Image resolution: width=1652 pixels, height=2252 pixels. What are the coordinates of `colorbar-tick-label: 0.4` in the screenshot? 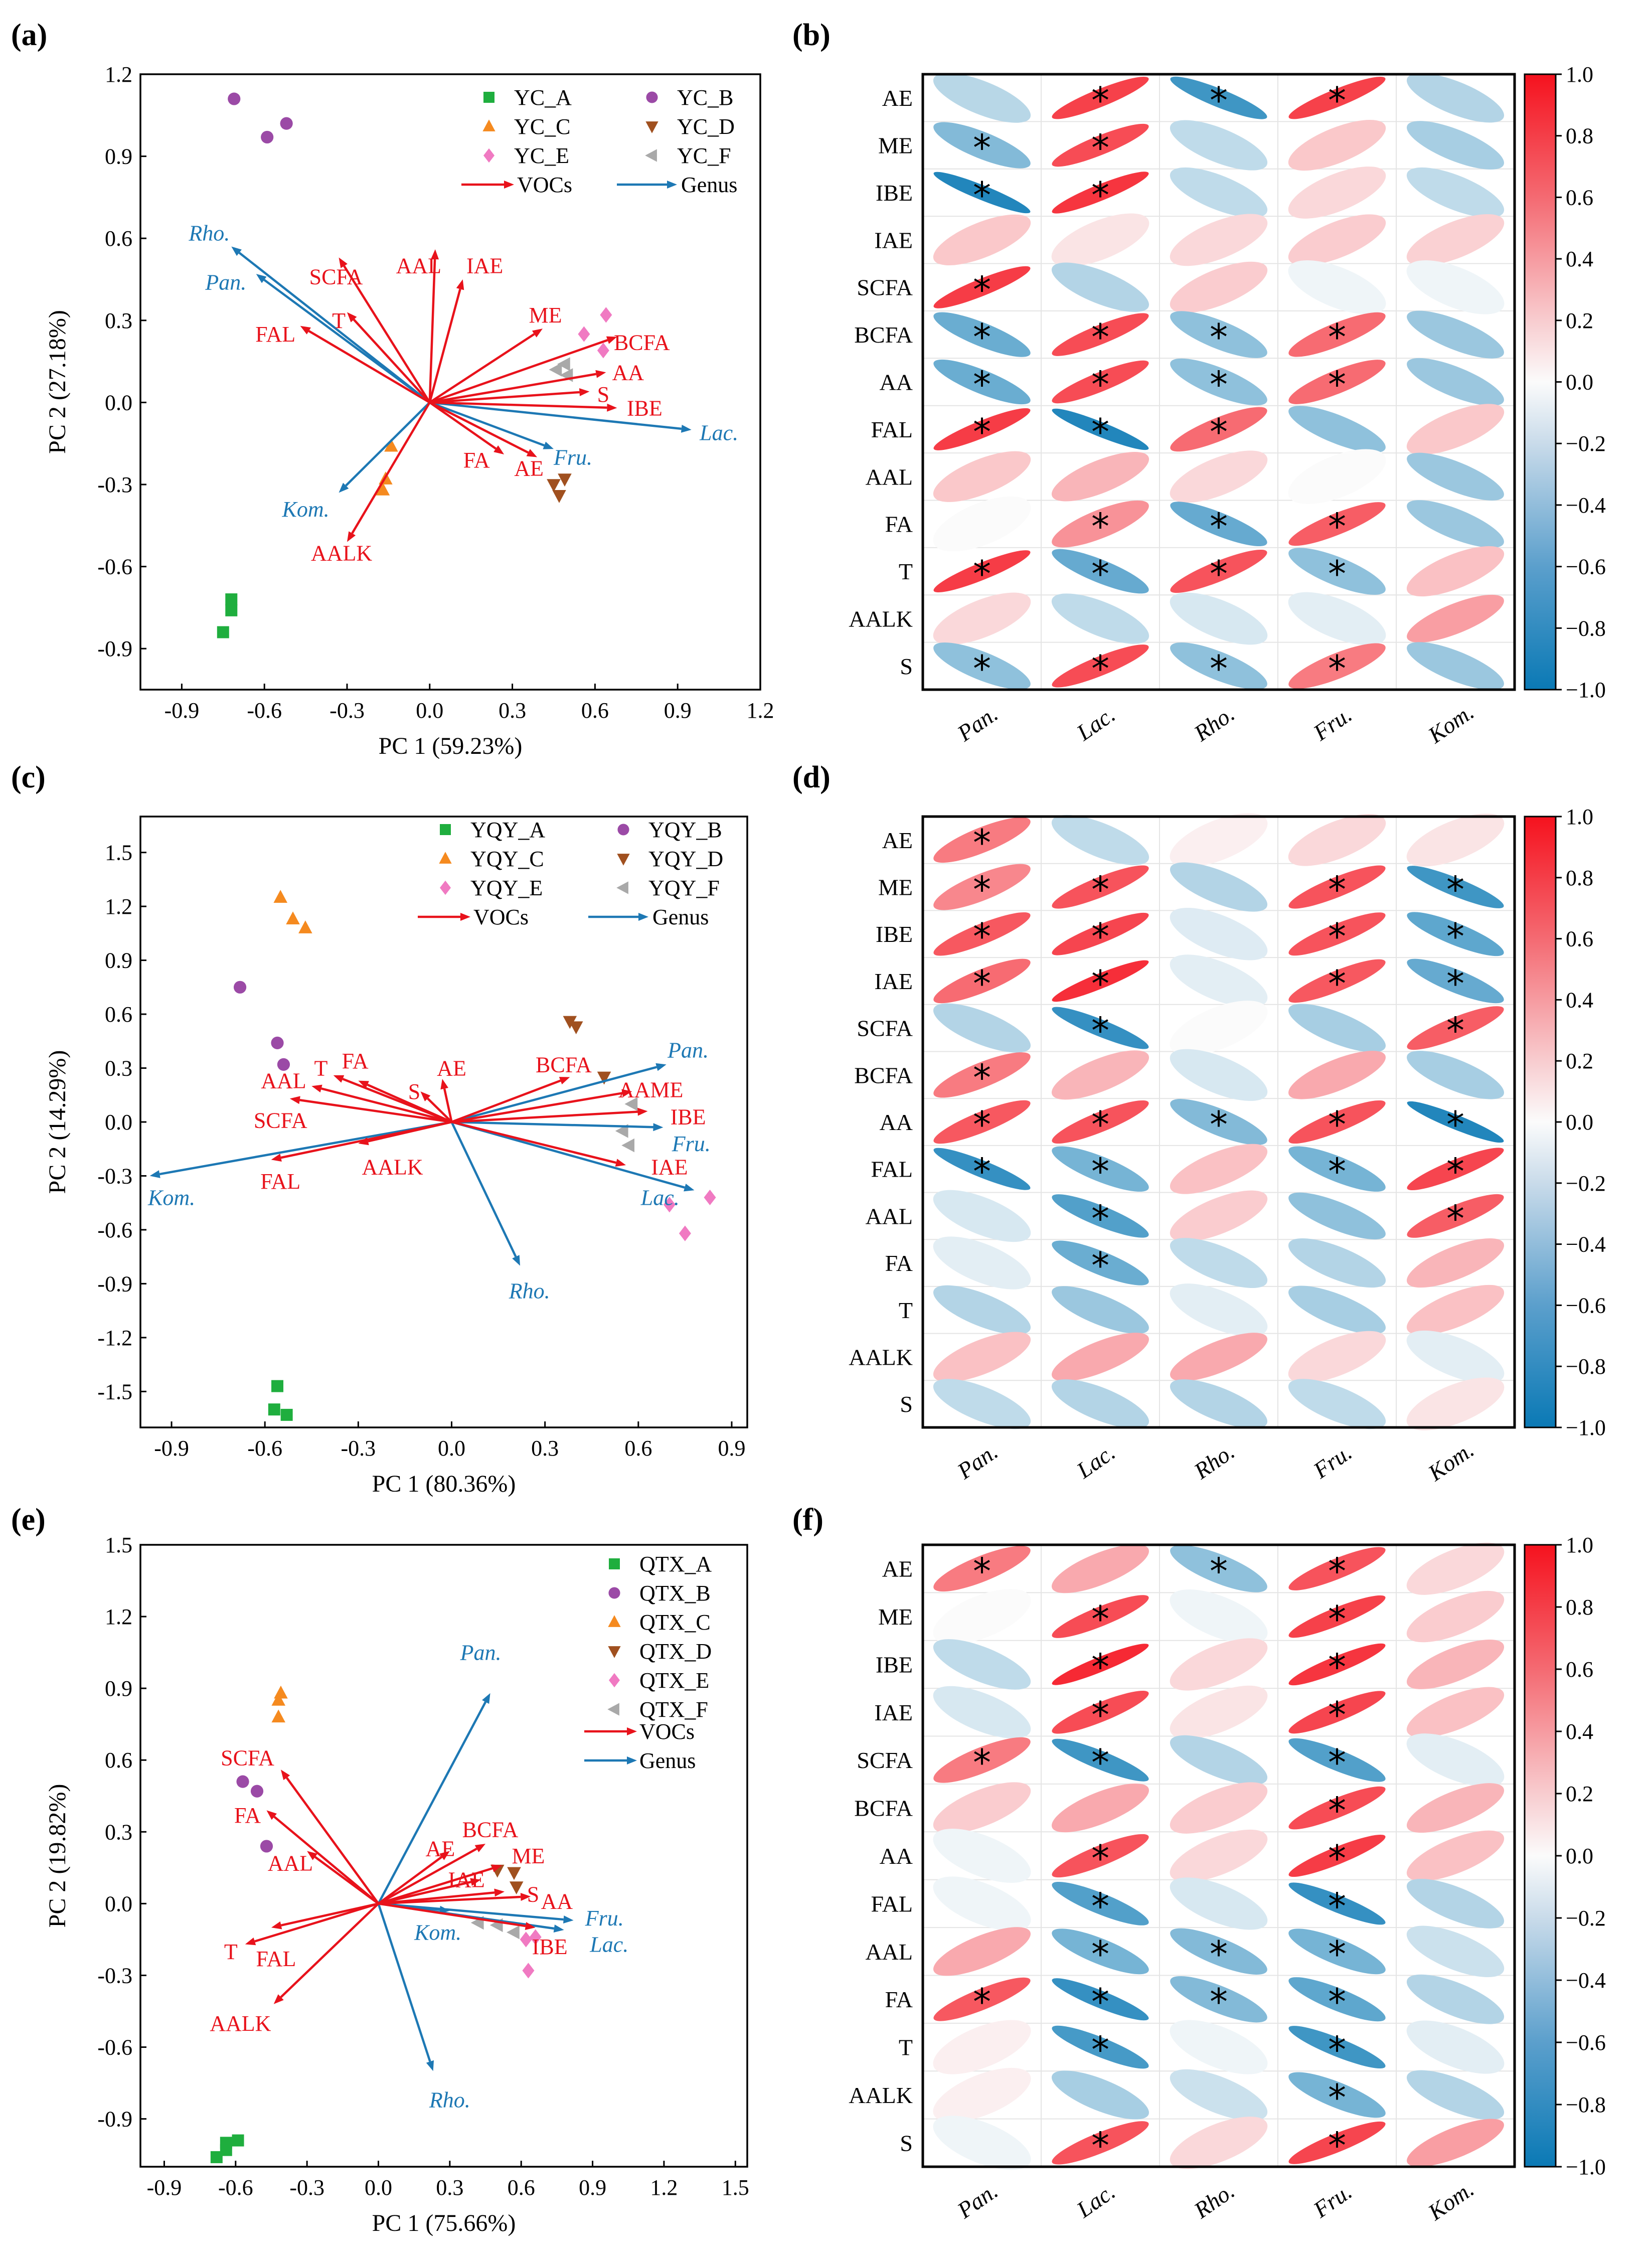 It's located at (1579, 259).